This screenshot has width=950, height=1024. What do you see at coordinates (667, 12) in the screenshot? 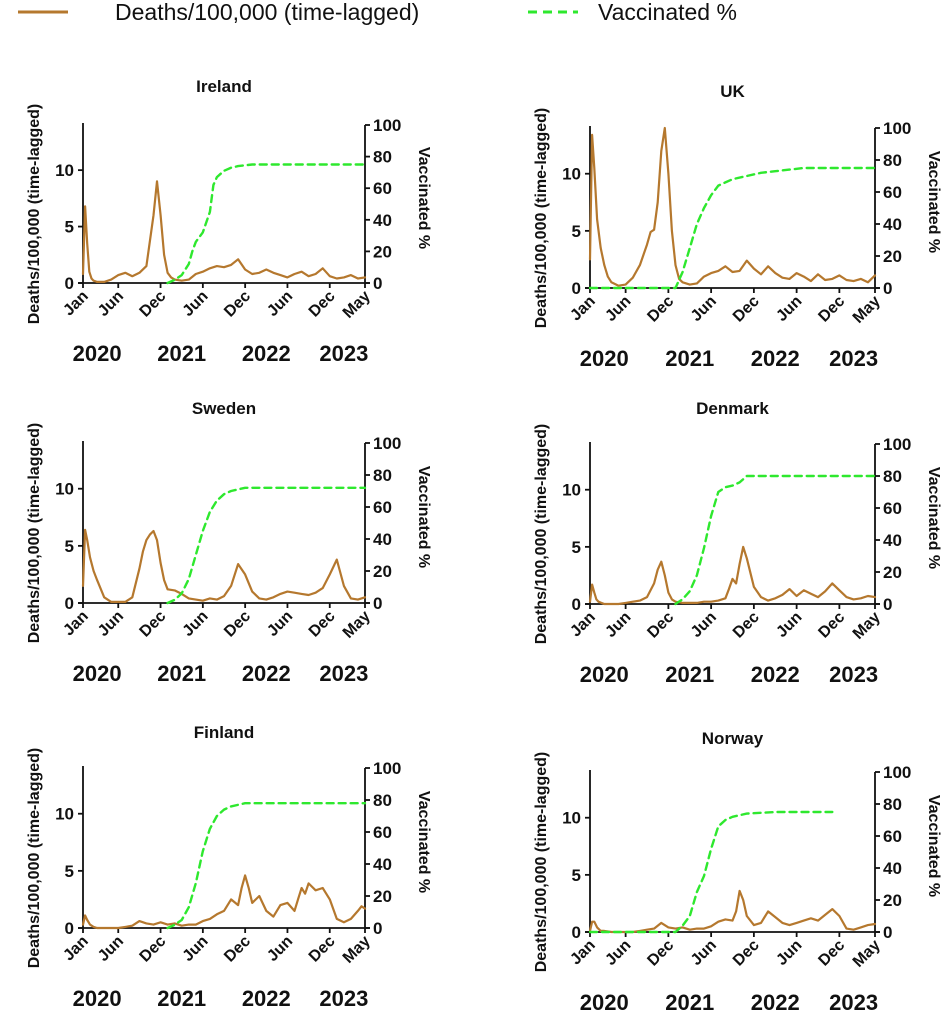
I see `legend-vaccinated-label: Vaccinated %` at bounding box center [667, 12].